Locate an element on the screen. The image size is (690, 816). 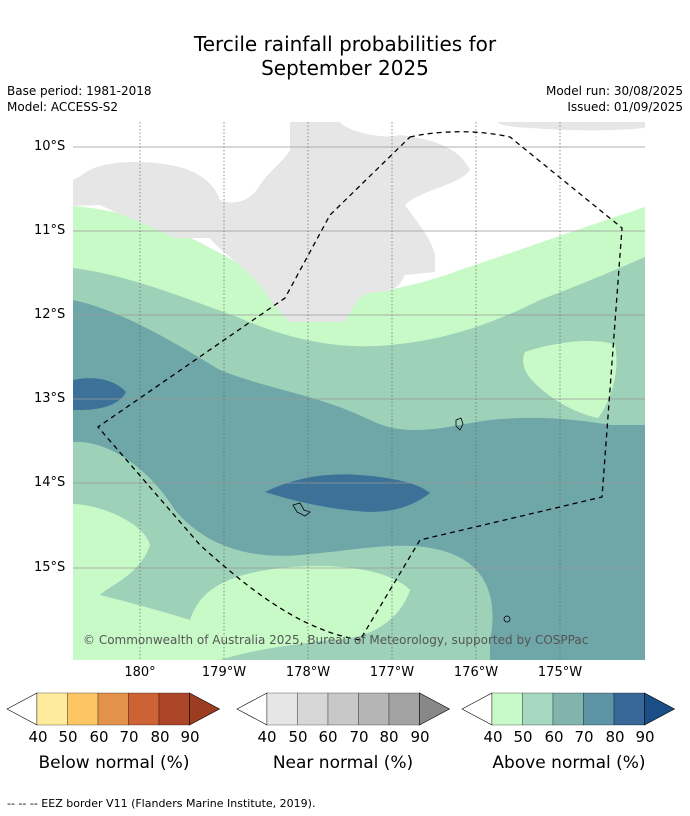
colorbar-below is located at coordinates (113, 709).